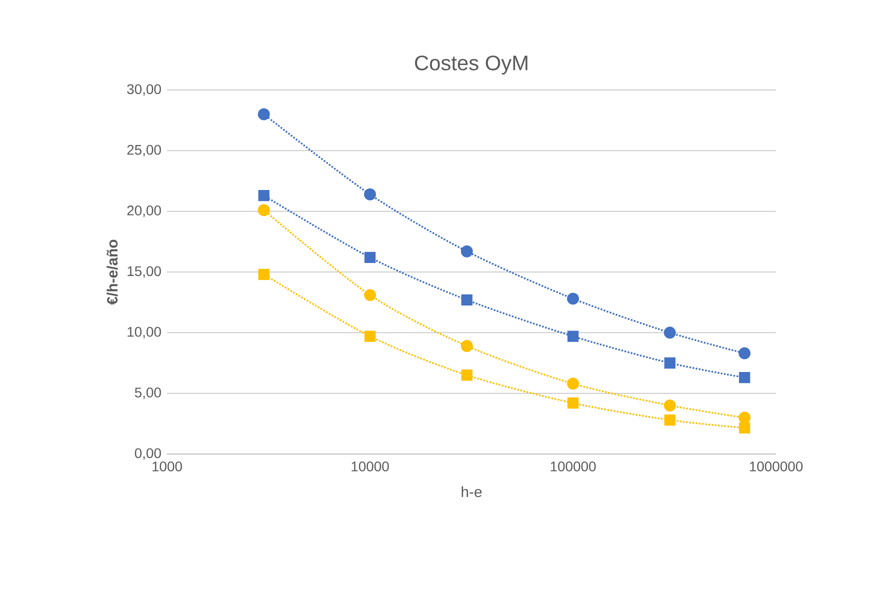 This screenshot has height=597, width=869. What do you see at coordinates (144, 150) in the screenshot?
I see `y-tick-label: 25,00` at bounding box center [144, 150].